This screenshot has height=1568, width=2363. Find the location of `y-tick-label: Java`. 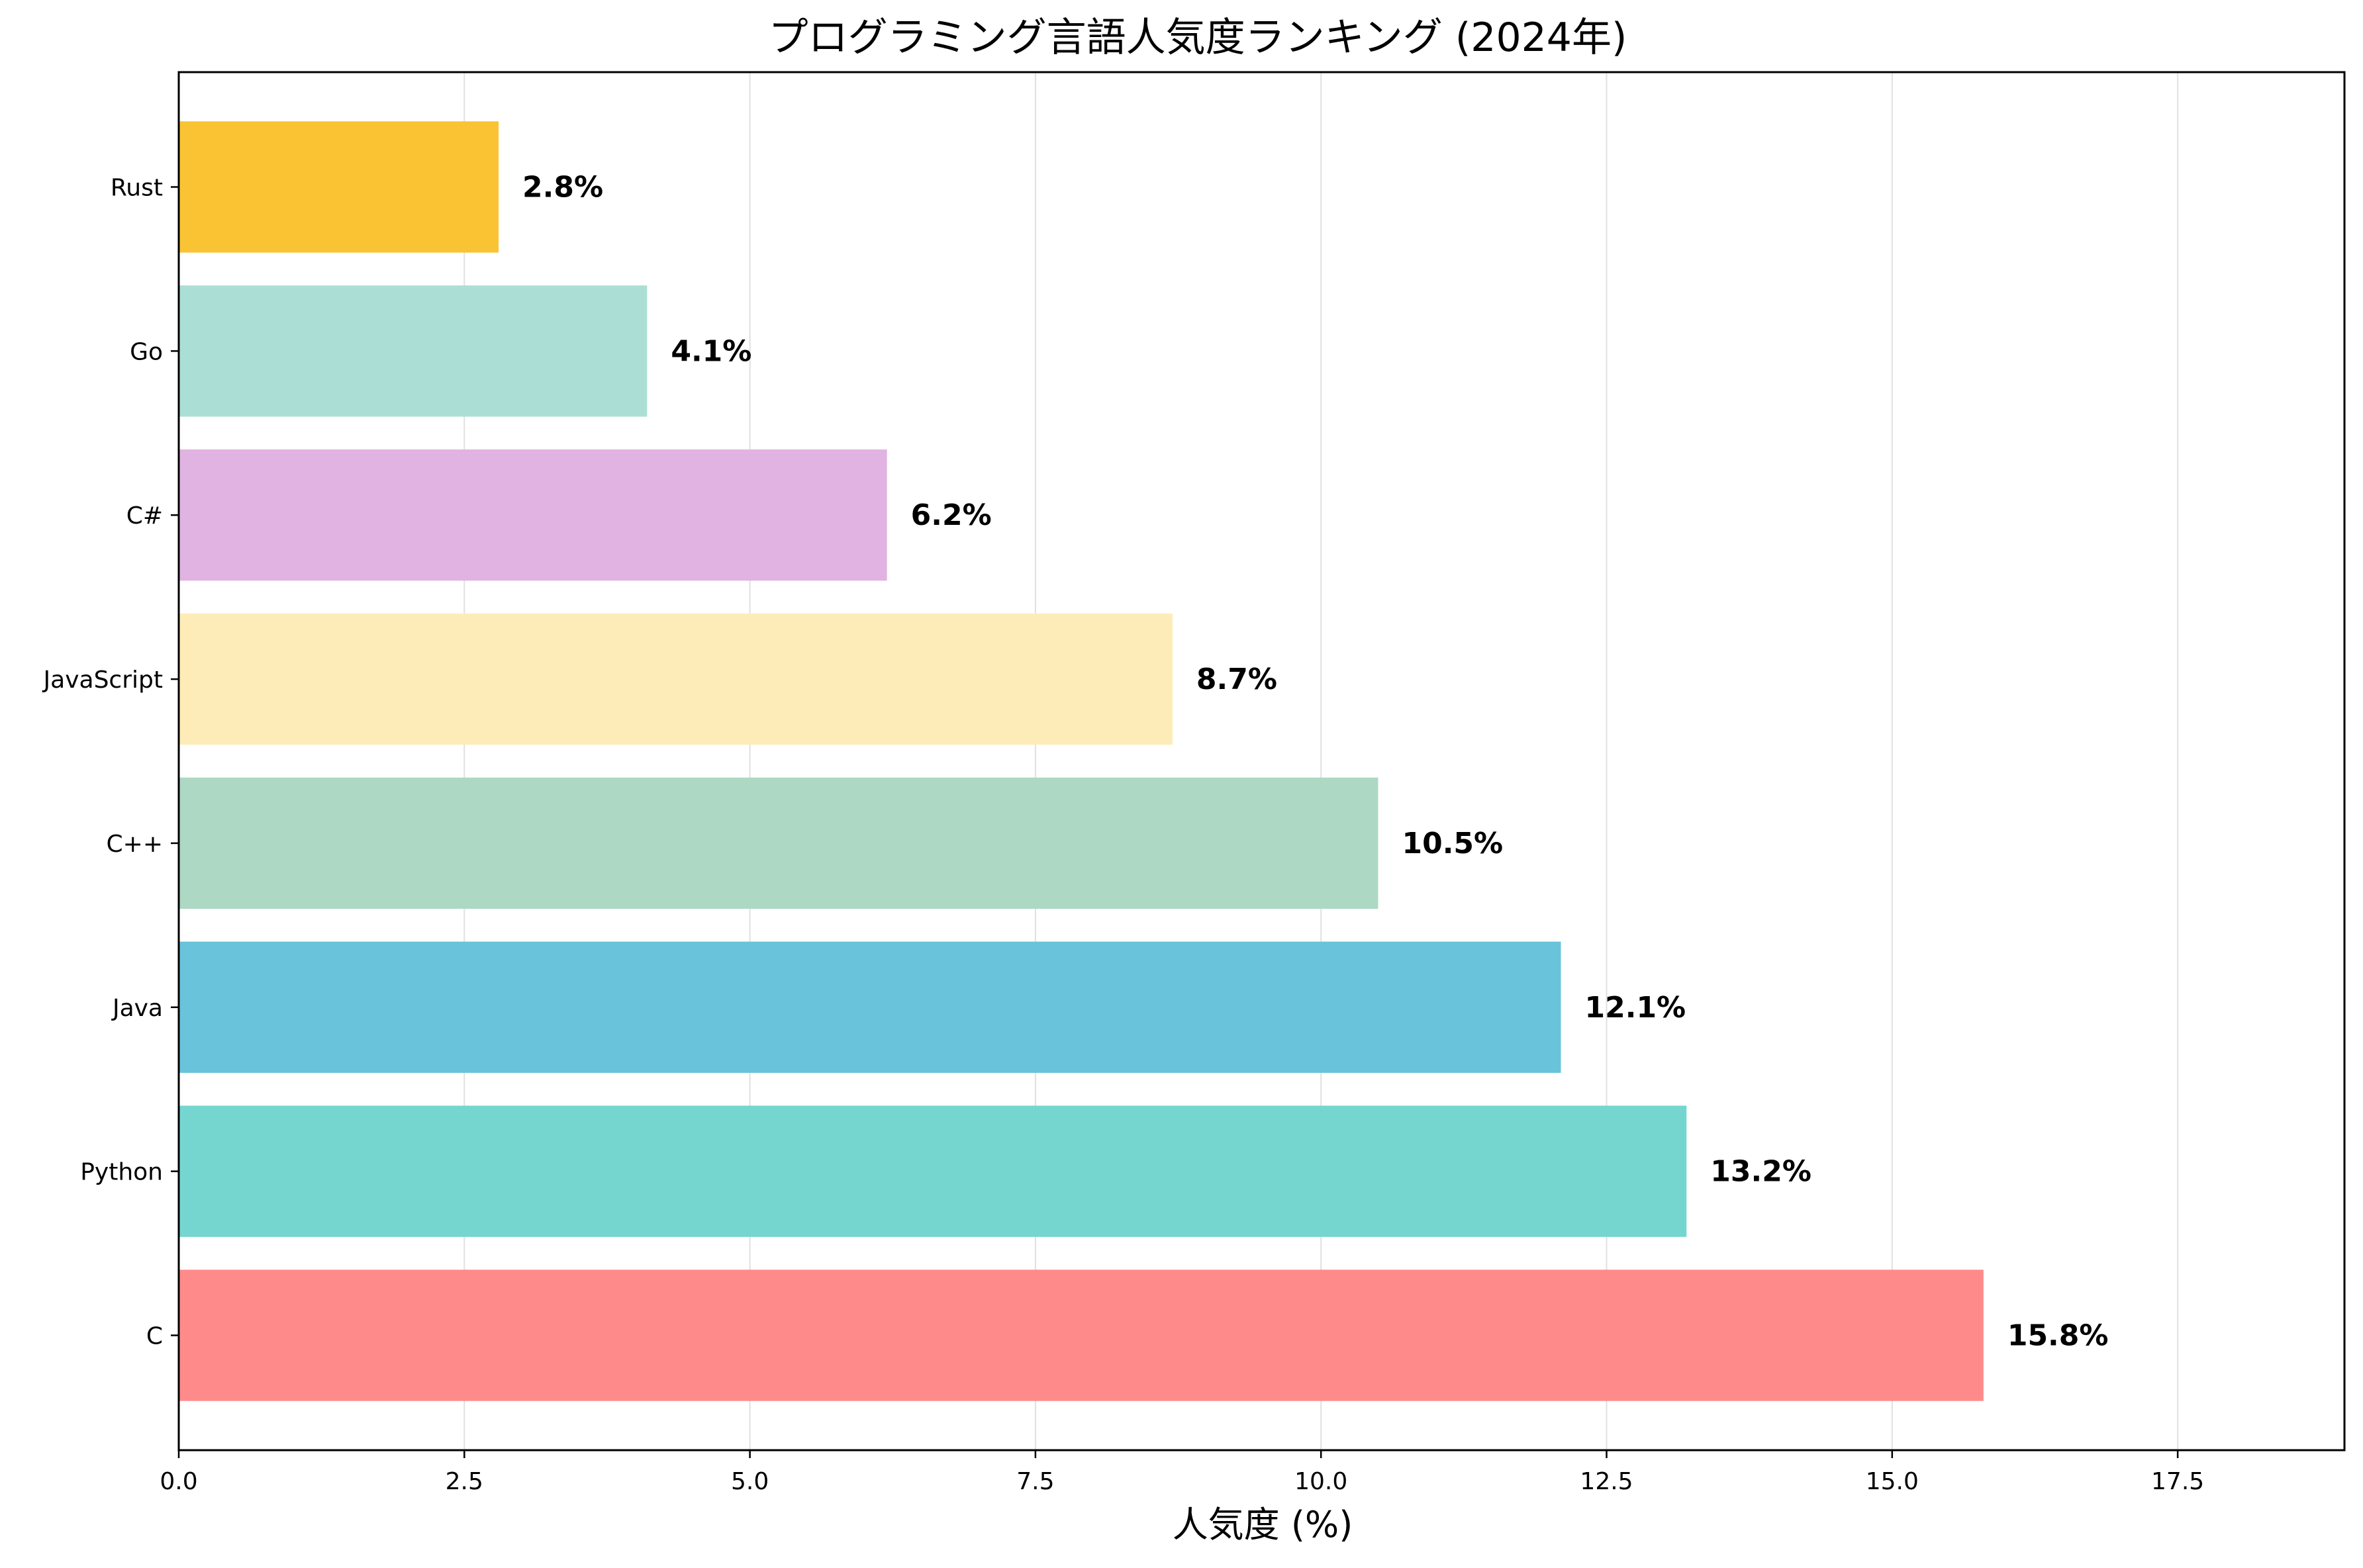

y-tick-label: Java is located at coordinates (137, 1008).